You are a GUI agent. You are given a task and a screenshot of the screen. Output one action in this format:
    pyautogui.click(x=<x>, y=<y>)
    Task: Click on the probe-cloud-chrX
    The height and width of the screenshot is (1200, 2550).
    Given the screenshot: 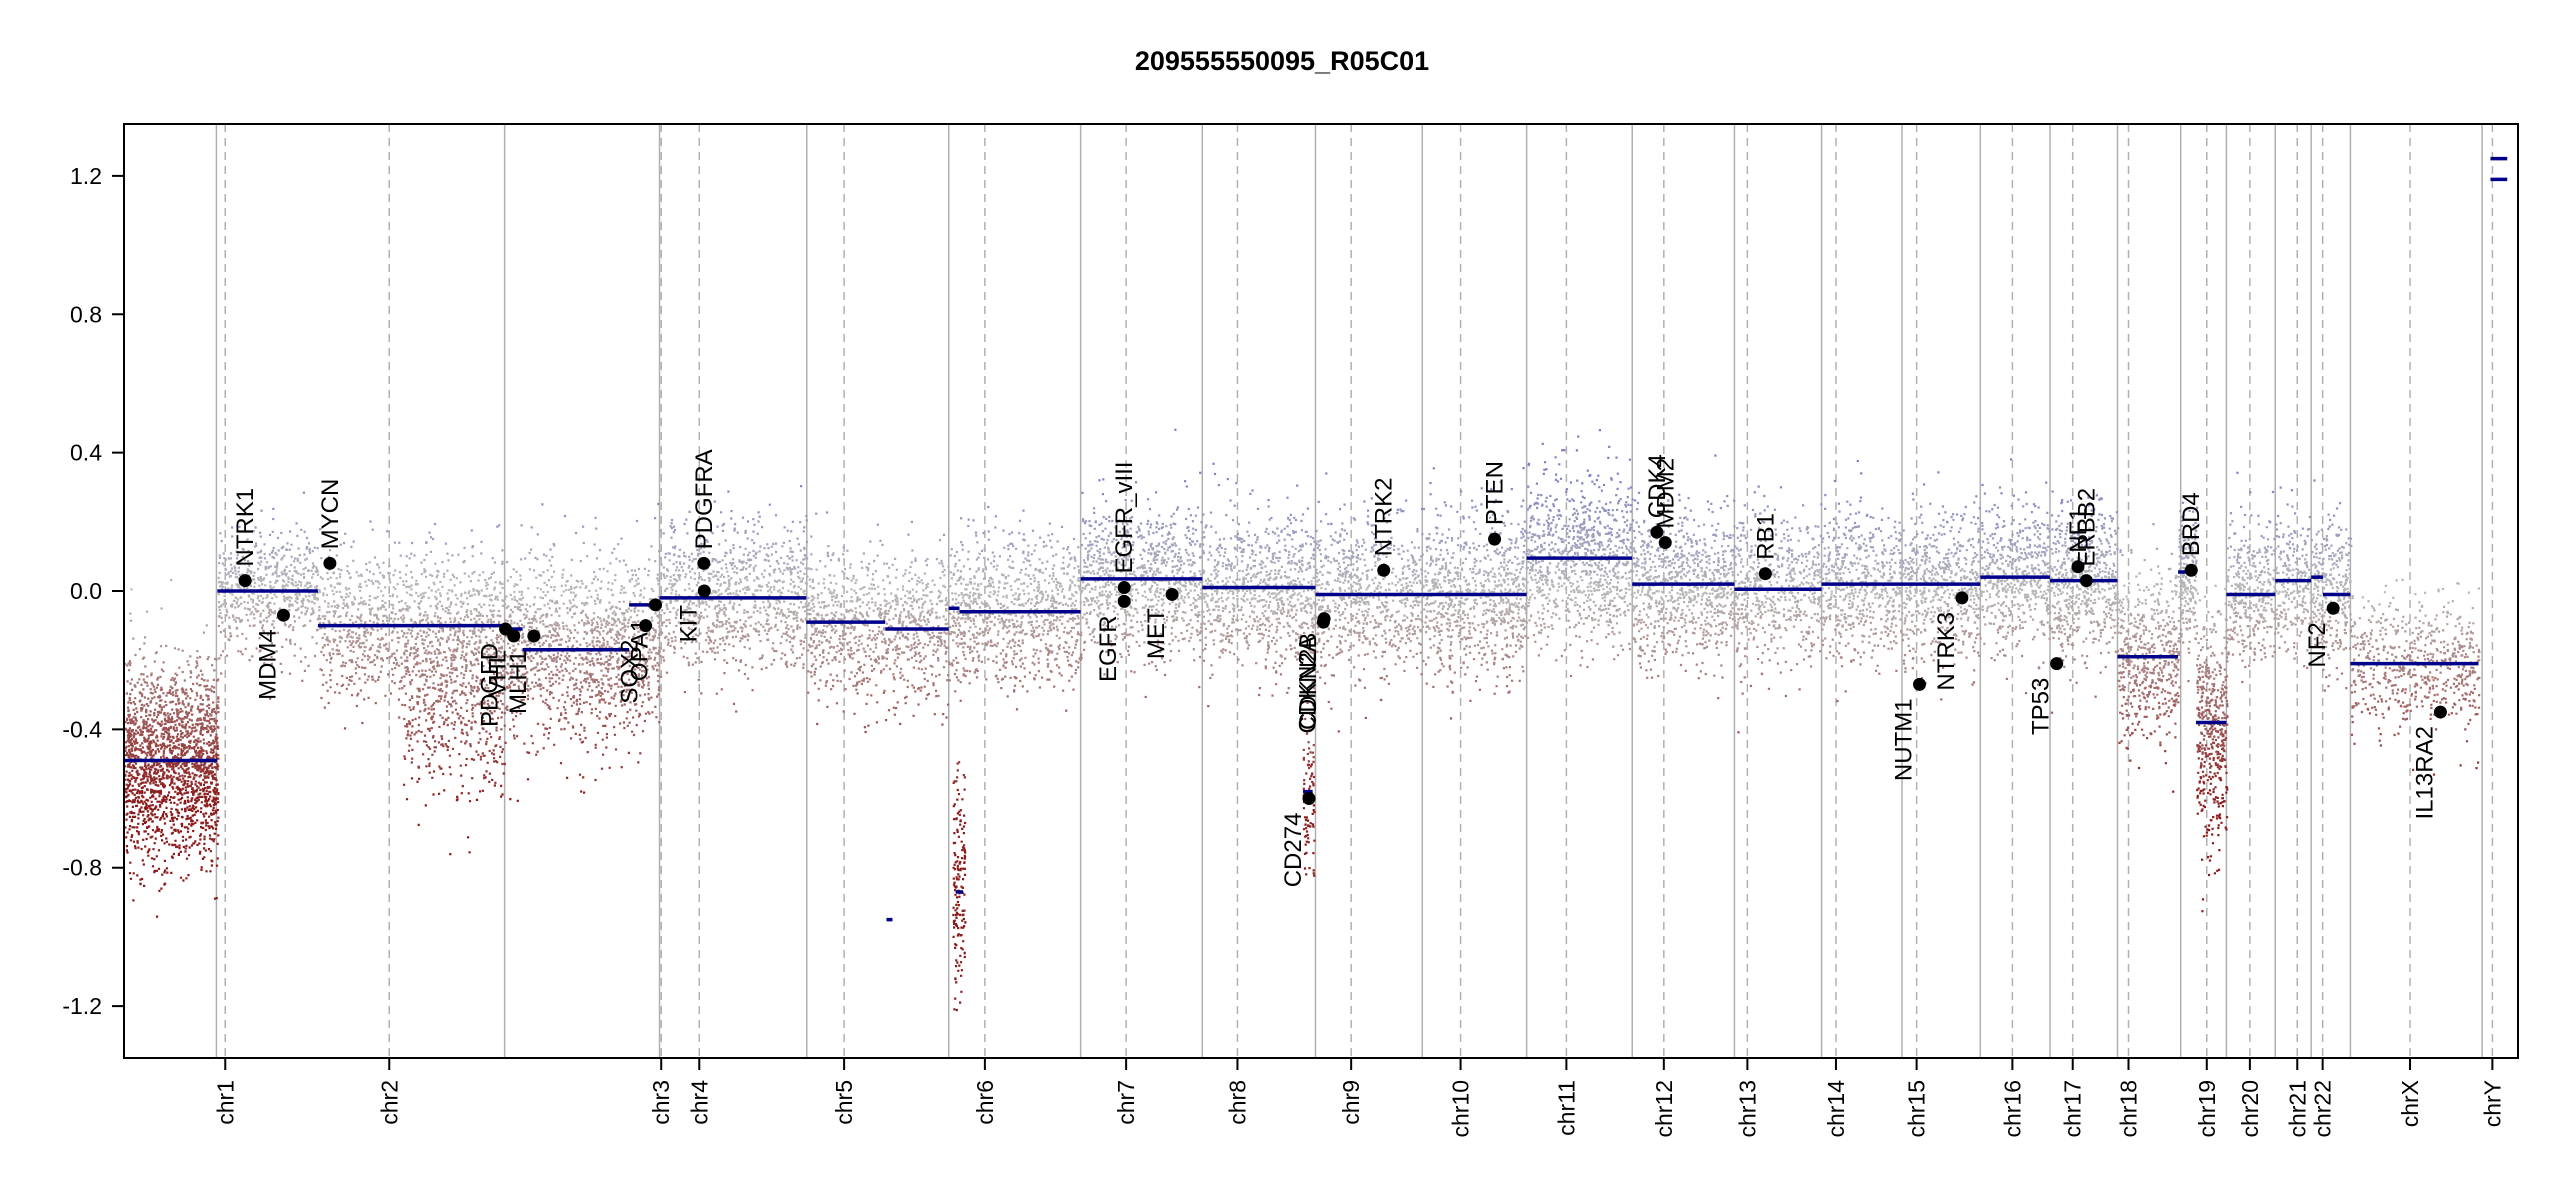 What is the action you would take?
    pyautogui.click(x=2422, y=697)
    